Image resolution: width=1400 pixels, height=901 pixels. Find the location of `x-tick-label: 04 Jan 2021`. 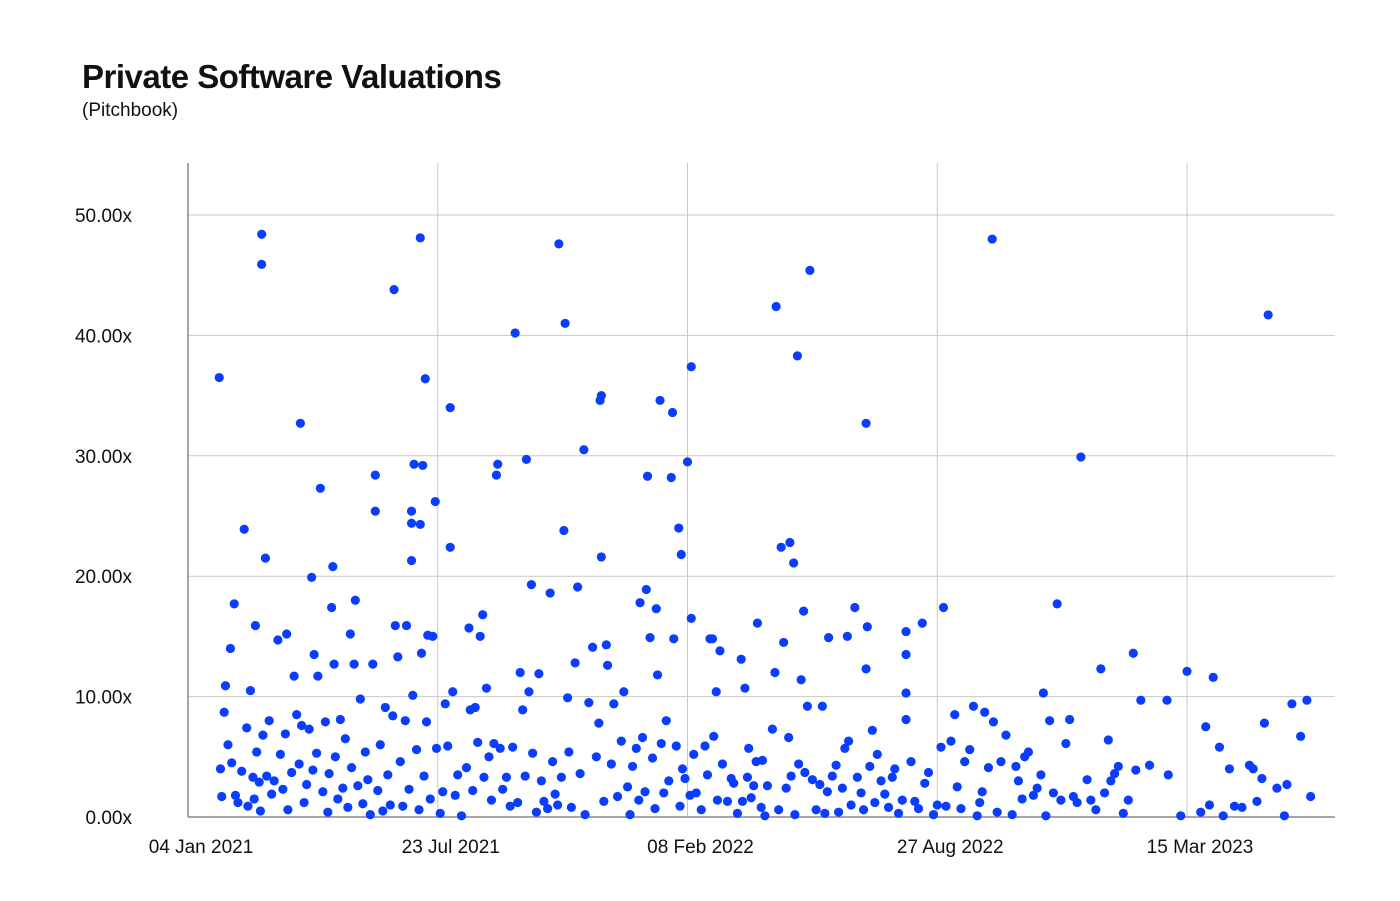

x-tick-label: 04 Jan 2021 is located at coordinates (201, 847).